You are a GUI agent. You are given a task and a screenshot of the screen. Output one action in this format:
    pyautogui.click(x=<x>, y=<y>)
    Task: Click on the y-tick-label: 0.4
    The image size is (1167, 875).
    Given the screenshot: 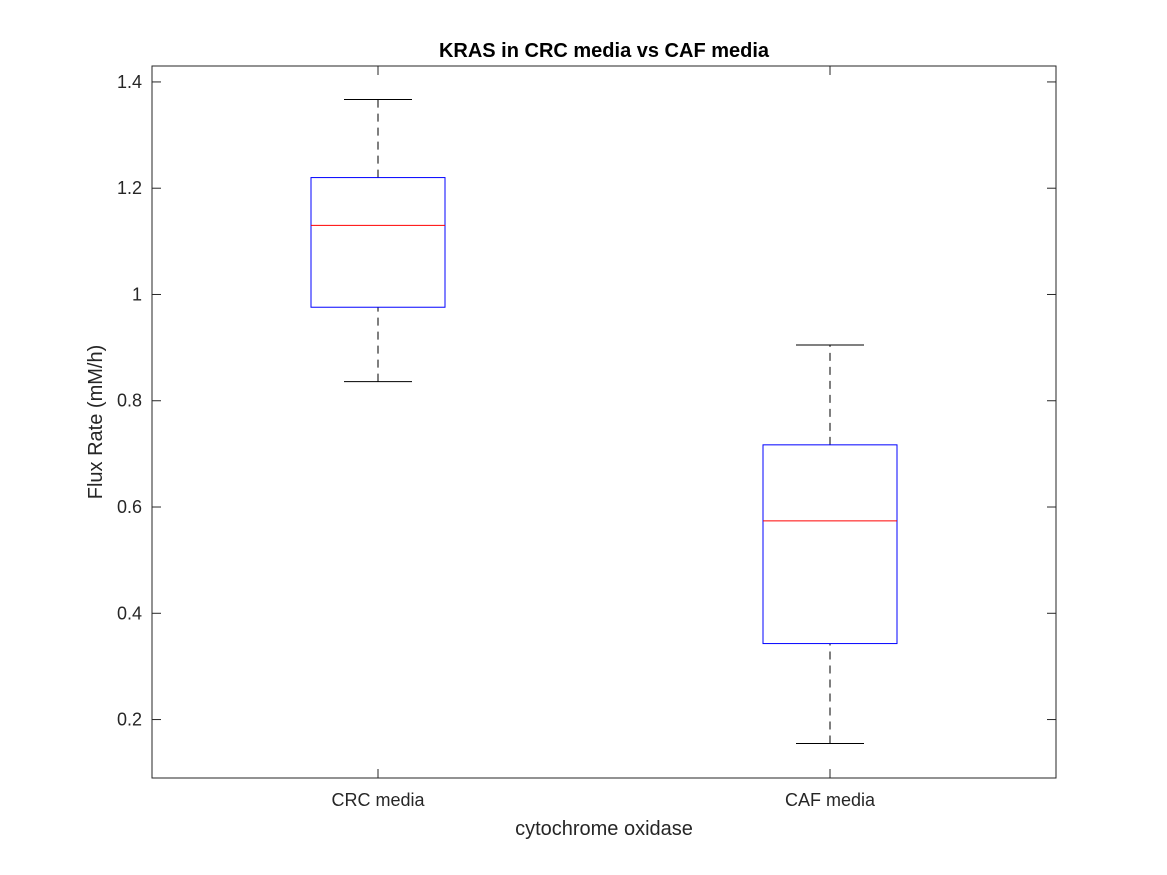 What is the action you would take?
    pyautogui.click(x=129, y=613)
    